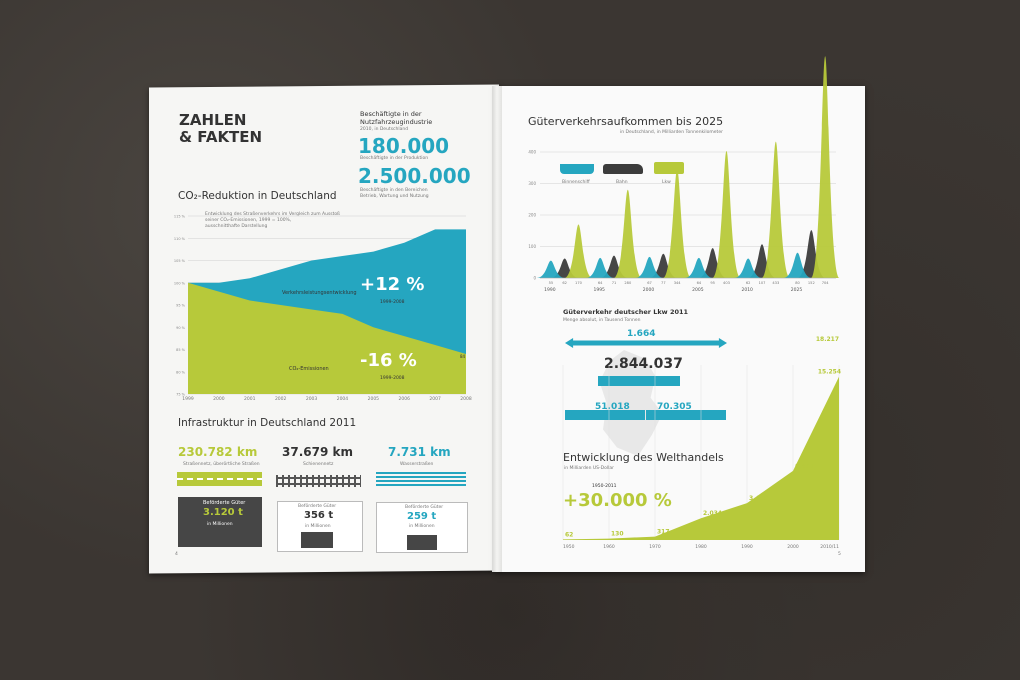 This screenshot has height=680, width=1020. What do you see at coordinates (180, 261) in the screenshot?
I see `co2-y-tick: 105 %` at bounding box center [180, 261].